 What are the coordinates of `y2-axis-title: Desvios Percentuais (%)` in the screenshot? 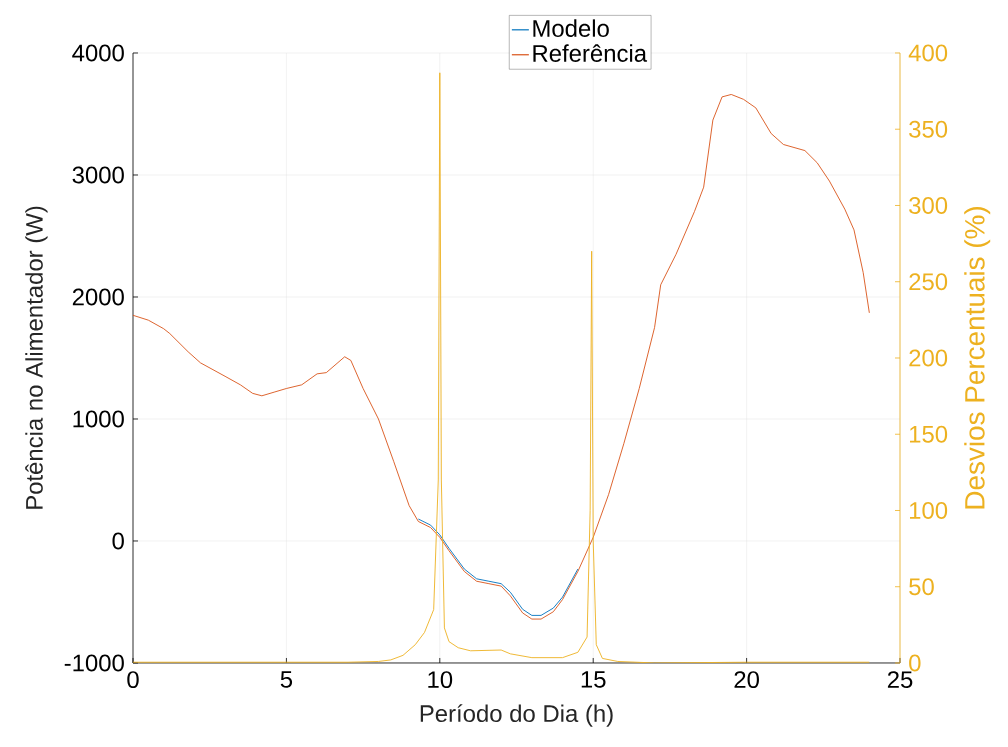 It's located at (977, 358).